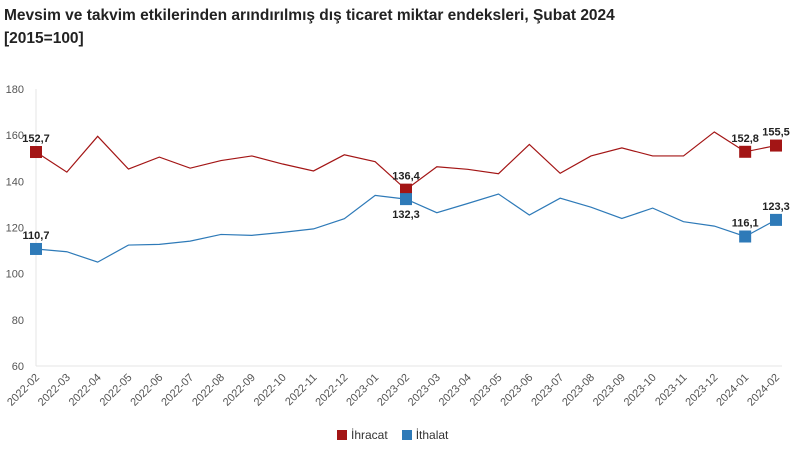 The width and height of the screenshot is (803, 462). I want to click on x-tick-label: 2022-09, so click(239, 390).